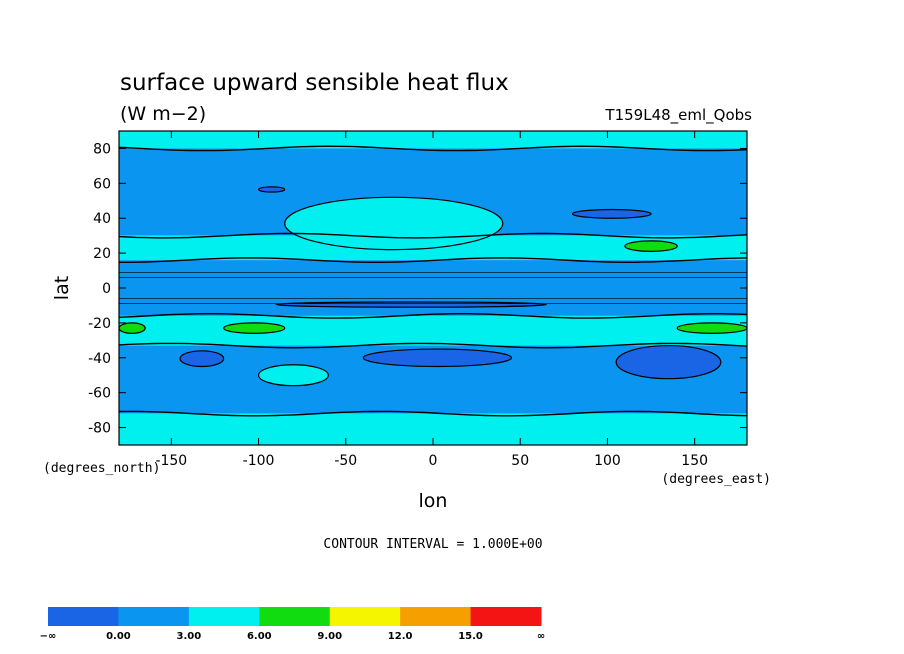 The height and width of the screenshot is (654, 904). What do you see at coordinates (48, 636) in the screenshot?
I see `colorbar-label: −∞` at bounding box center [48, 636].